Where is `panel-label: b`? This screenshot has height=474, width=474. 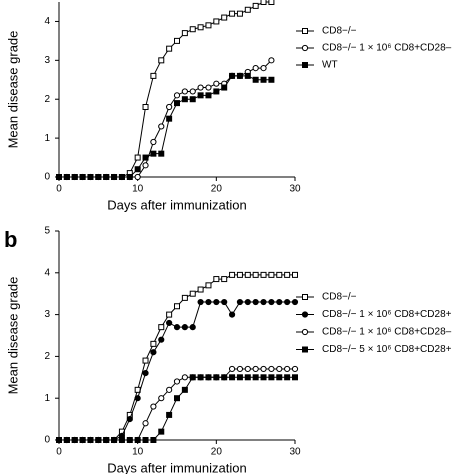
panel-label: b is located at coordinates (10, 239).